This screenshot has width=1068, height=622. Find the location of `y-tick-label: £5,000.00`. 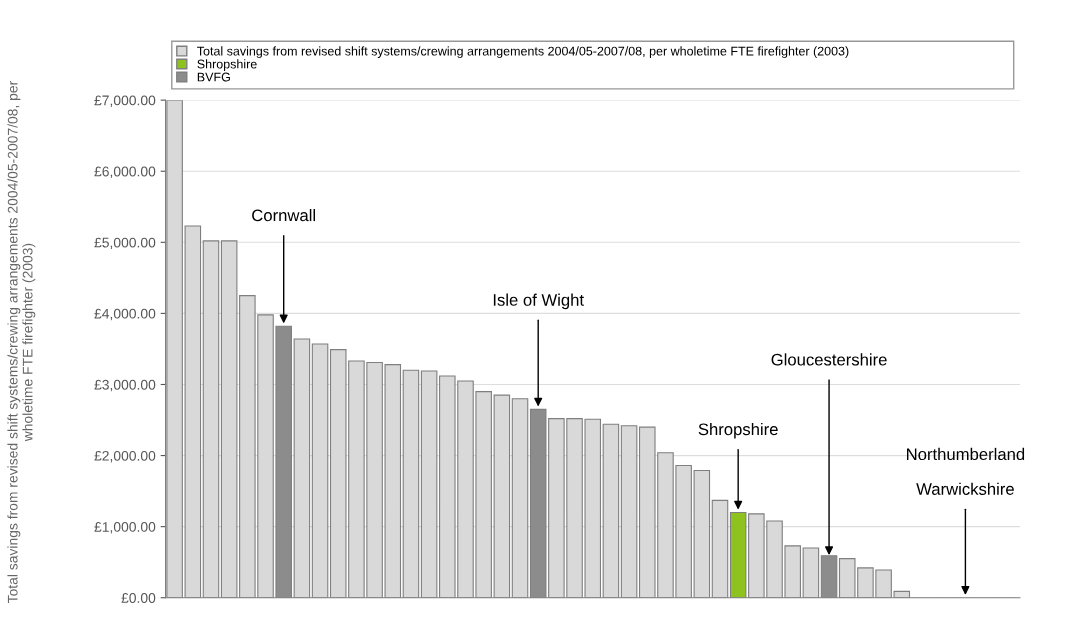

y-tick-label: £5,000.00 is located at coordinates (125, 243).